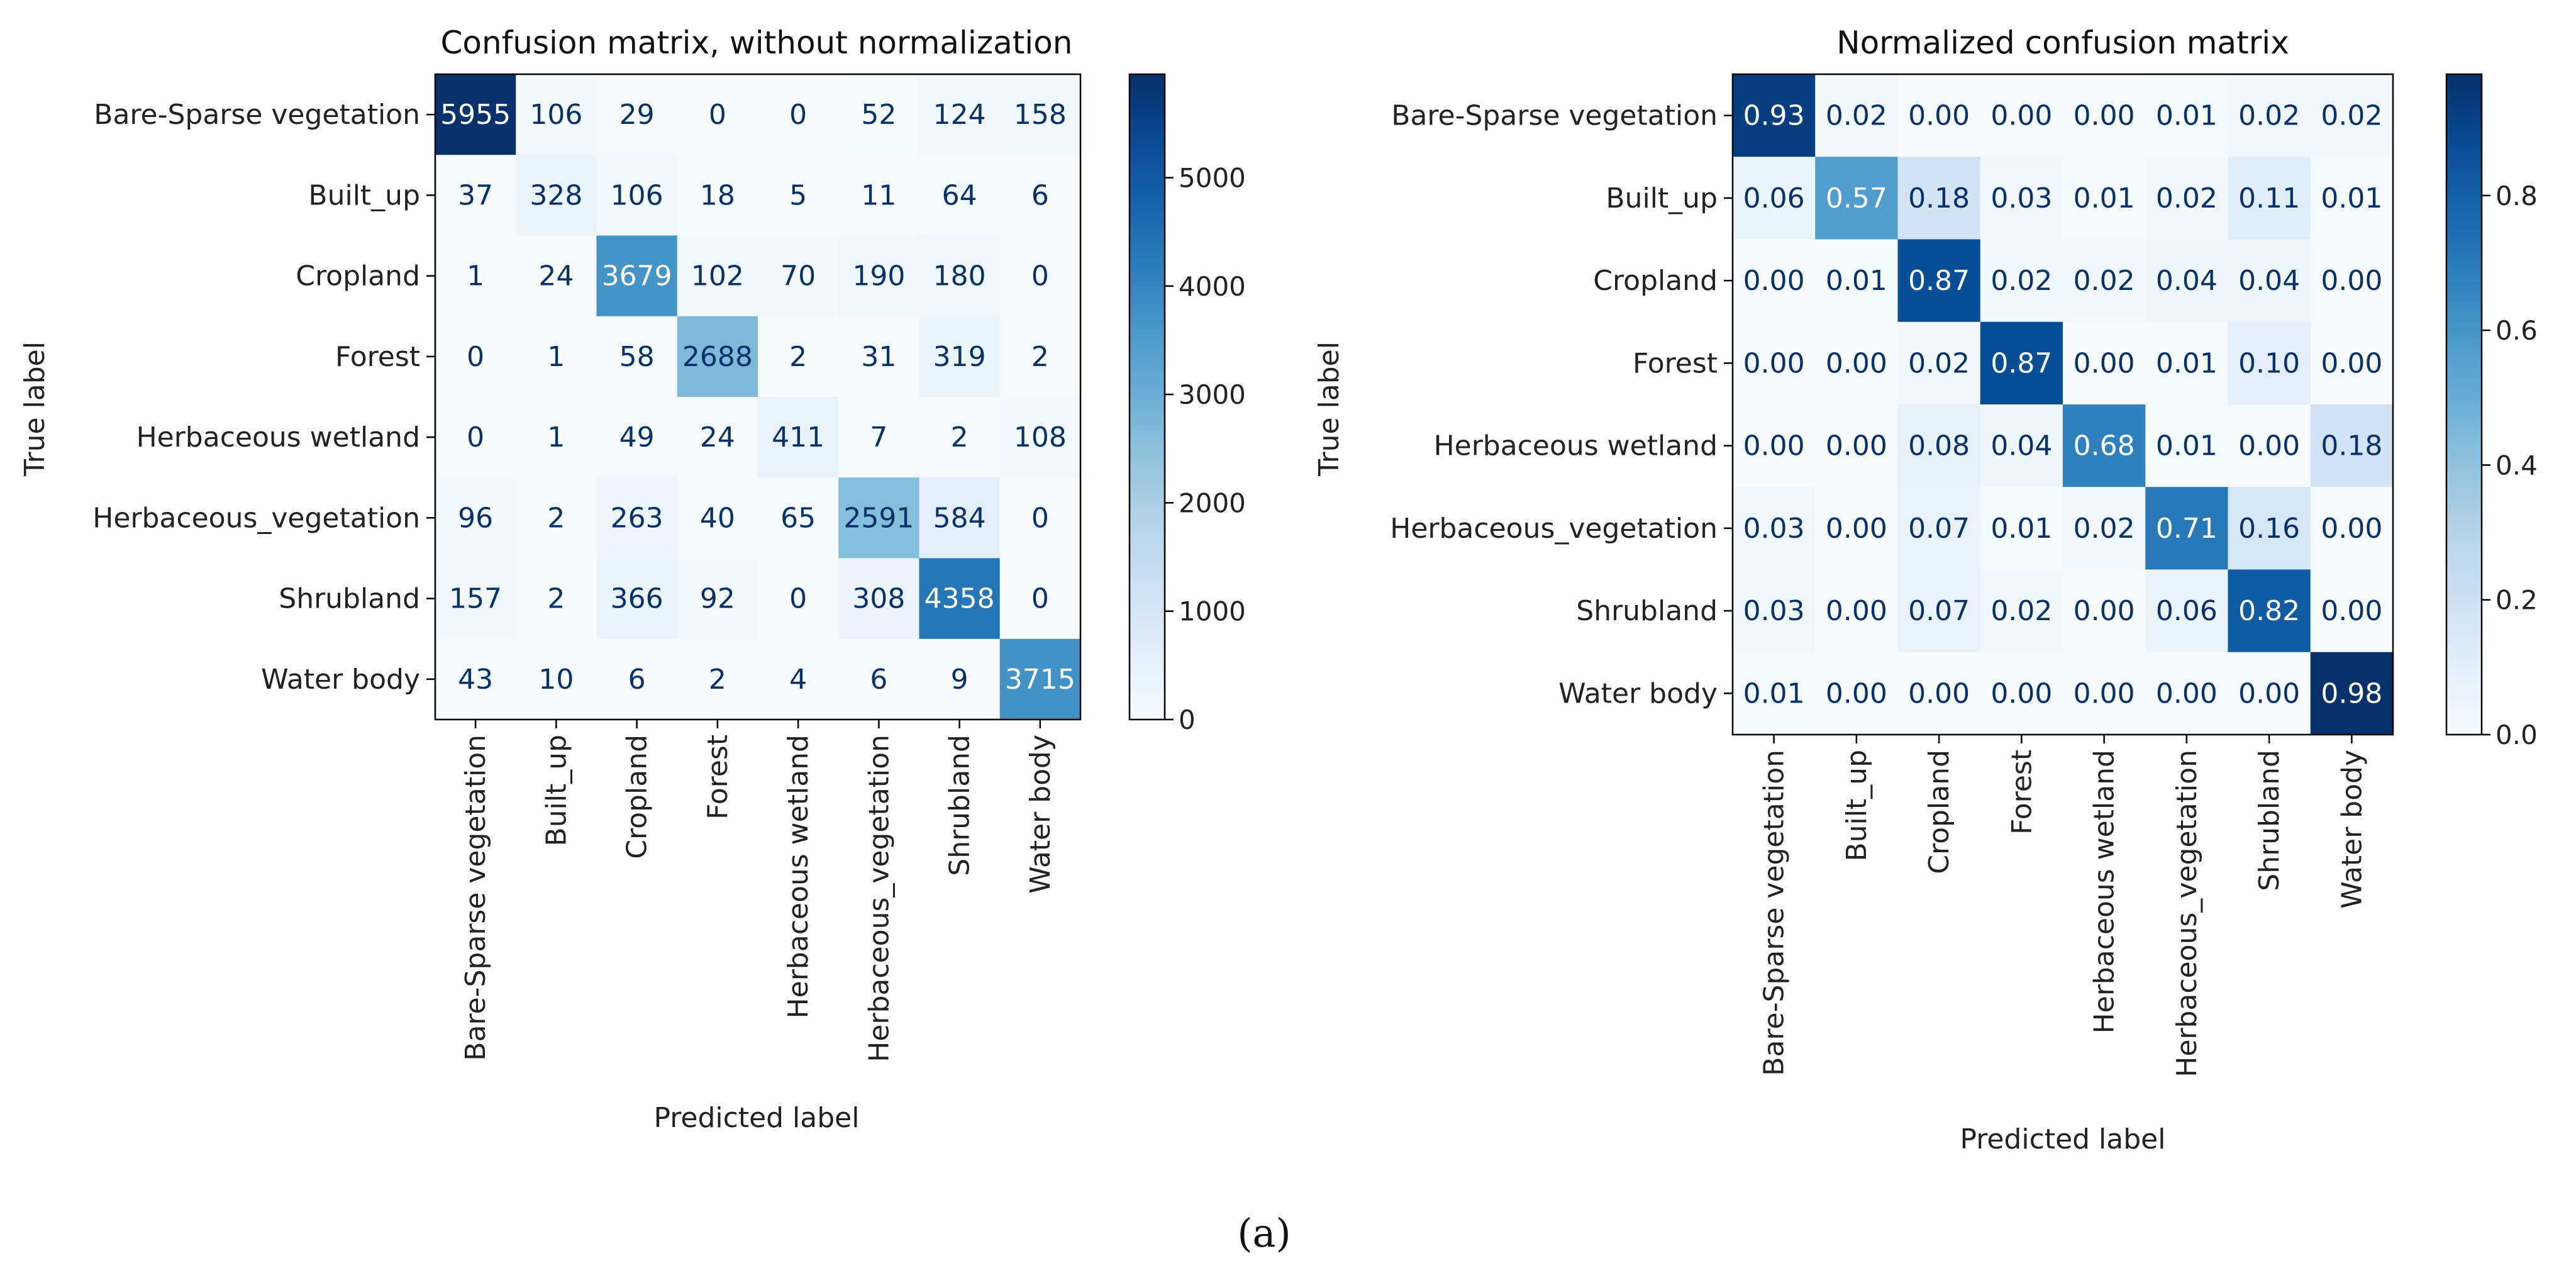 This screenshot has width=2576, height=1273. What do you see at coordinates (1939, 529) in the screenshot?
I see `cell-value-label: 0.07` at bounding box center [1939, 529].